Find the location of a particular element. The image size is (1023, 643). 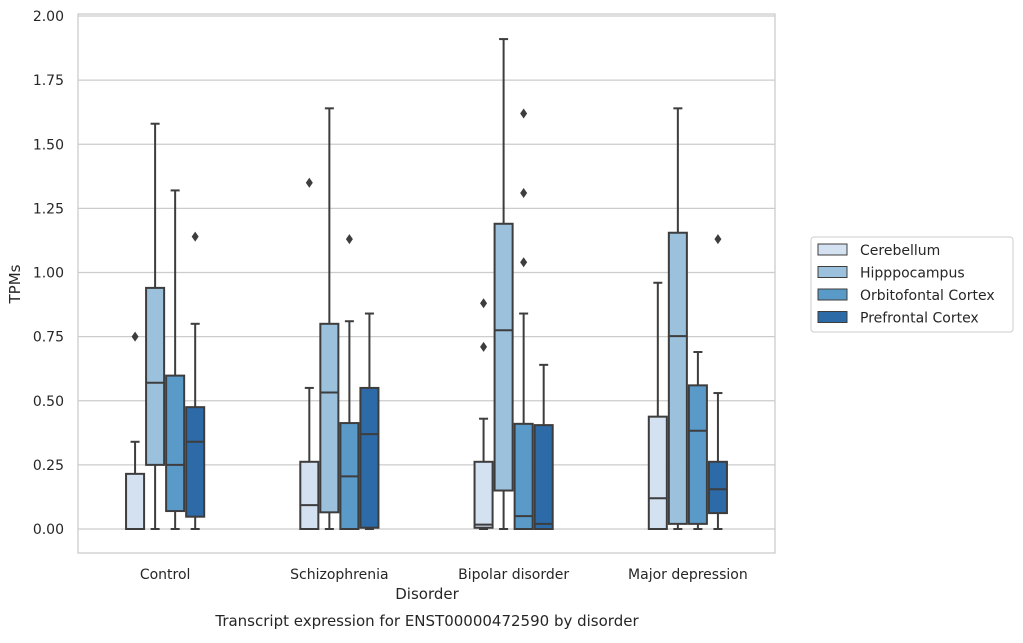

y-axis-label: TPMs is located at coordinates (15, 284).